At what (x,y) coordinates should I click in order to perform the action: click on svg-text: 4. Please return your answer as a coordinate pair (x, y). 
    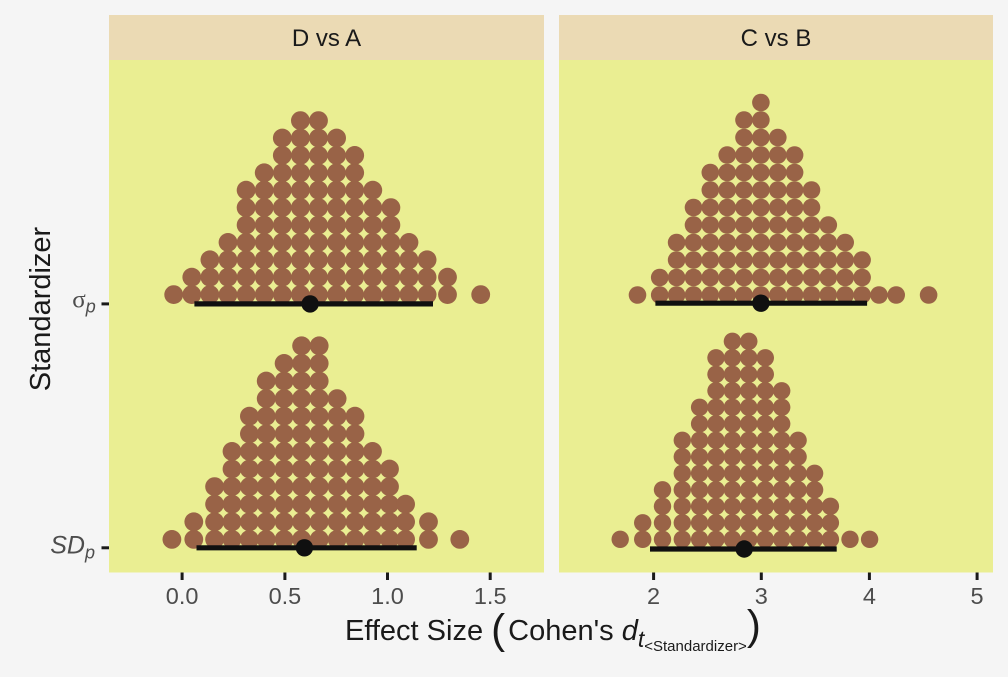
    Looking at the image, I should click on (869, 596).